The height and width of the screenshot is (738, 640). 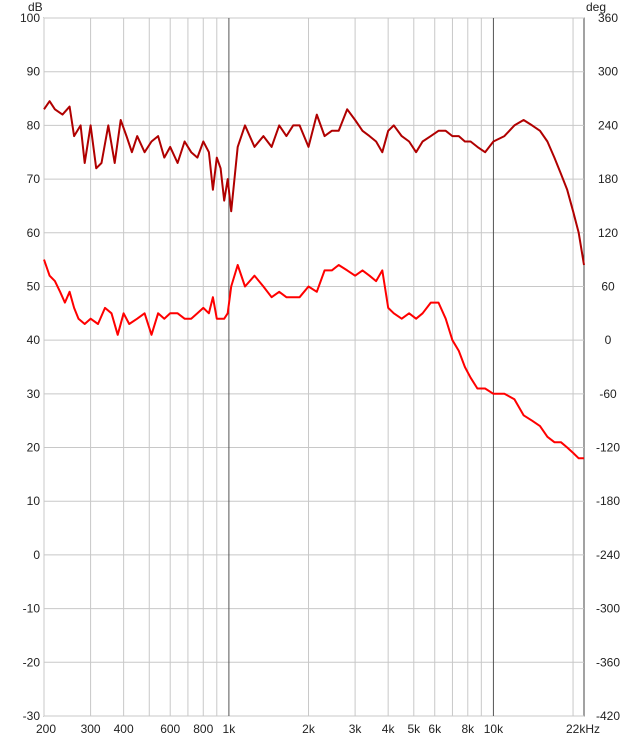 I want to click on left-axis-unit: dB, so click(x=35, y=7).